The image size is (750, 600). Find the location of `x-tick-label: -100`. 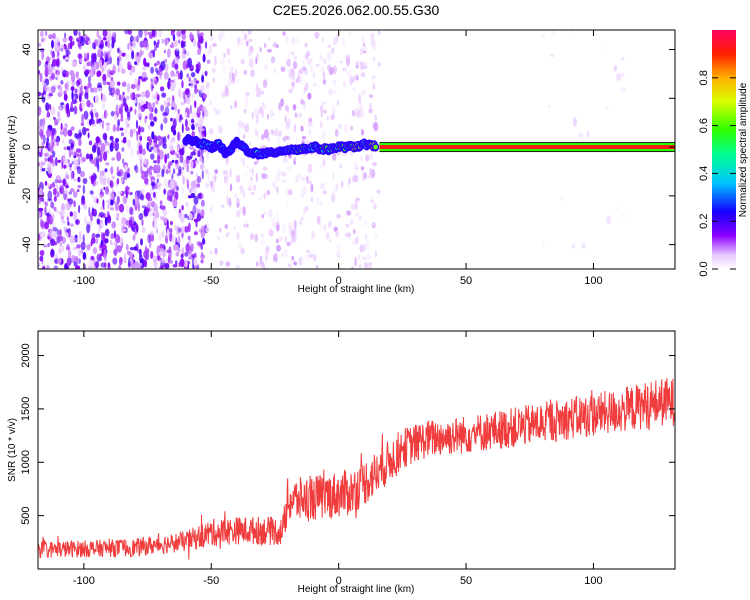

x-tick-label: -100 is located at coordinates (84, 281).